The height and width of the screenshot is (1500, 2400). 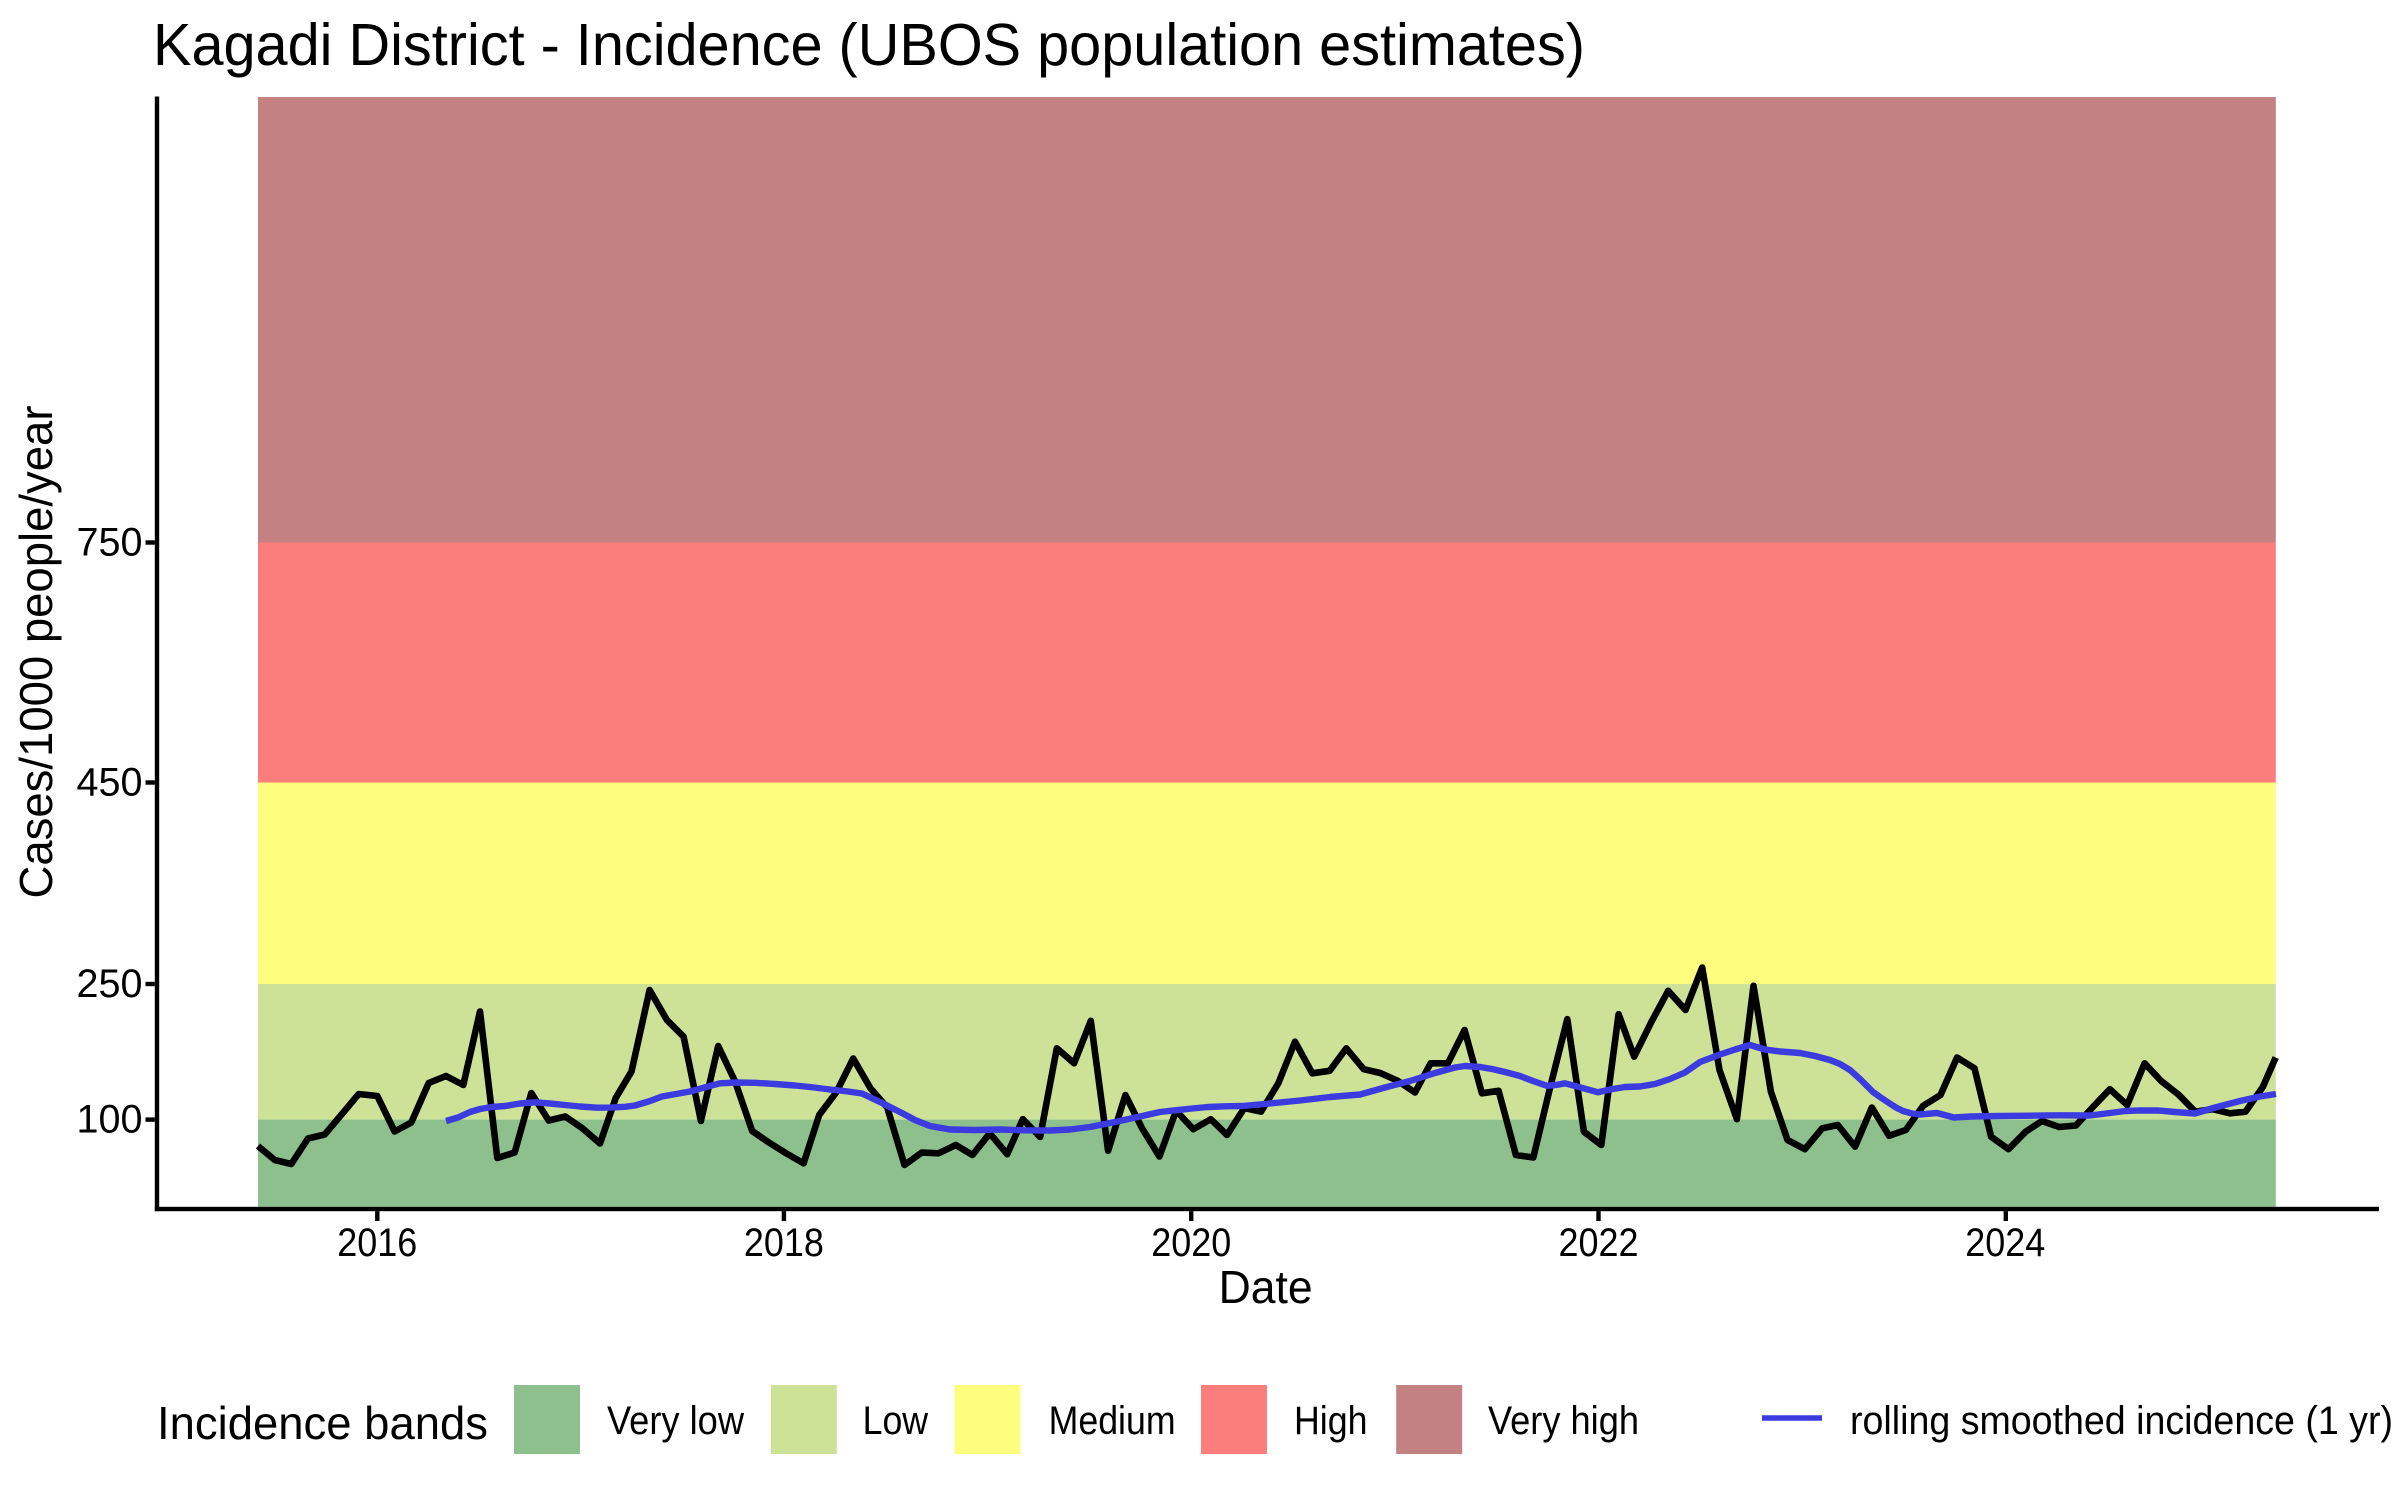 What do you see at coordinates (1331, 1421) in the screenshot?
I see `svg-text: High` at bounding box center [1331, 1421].